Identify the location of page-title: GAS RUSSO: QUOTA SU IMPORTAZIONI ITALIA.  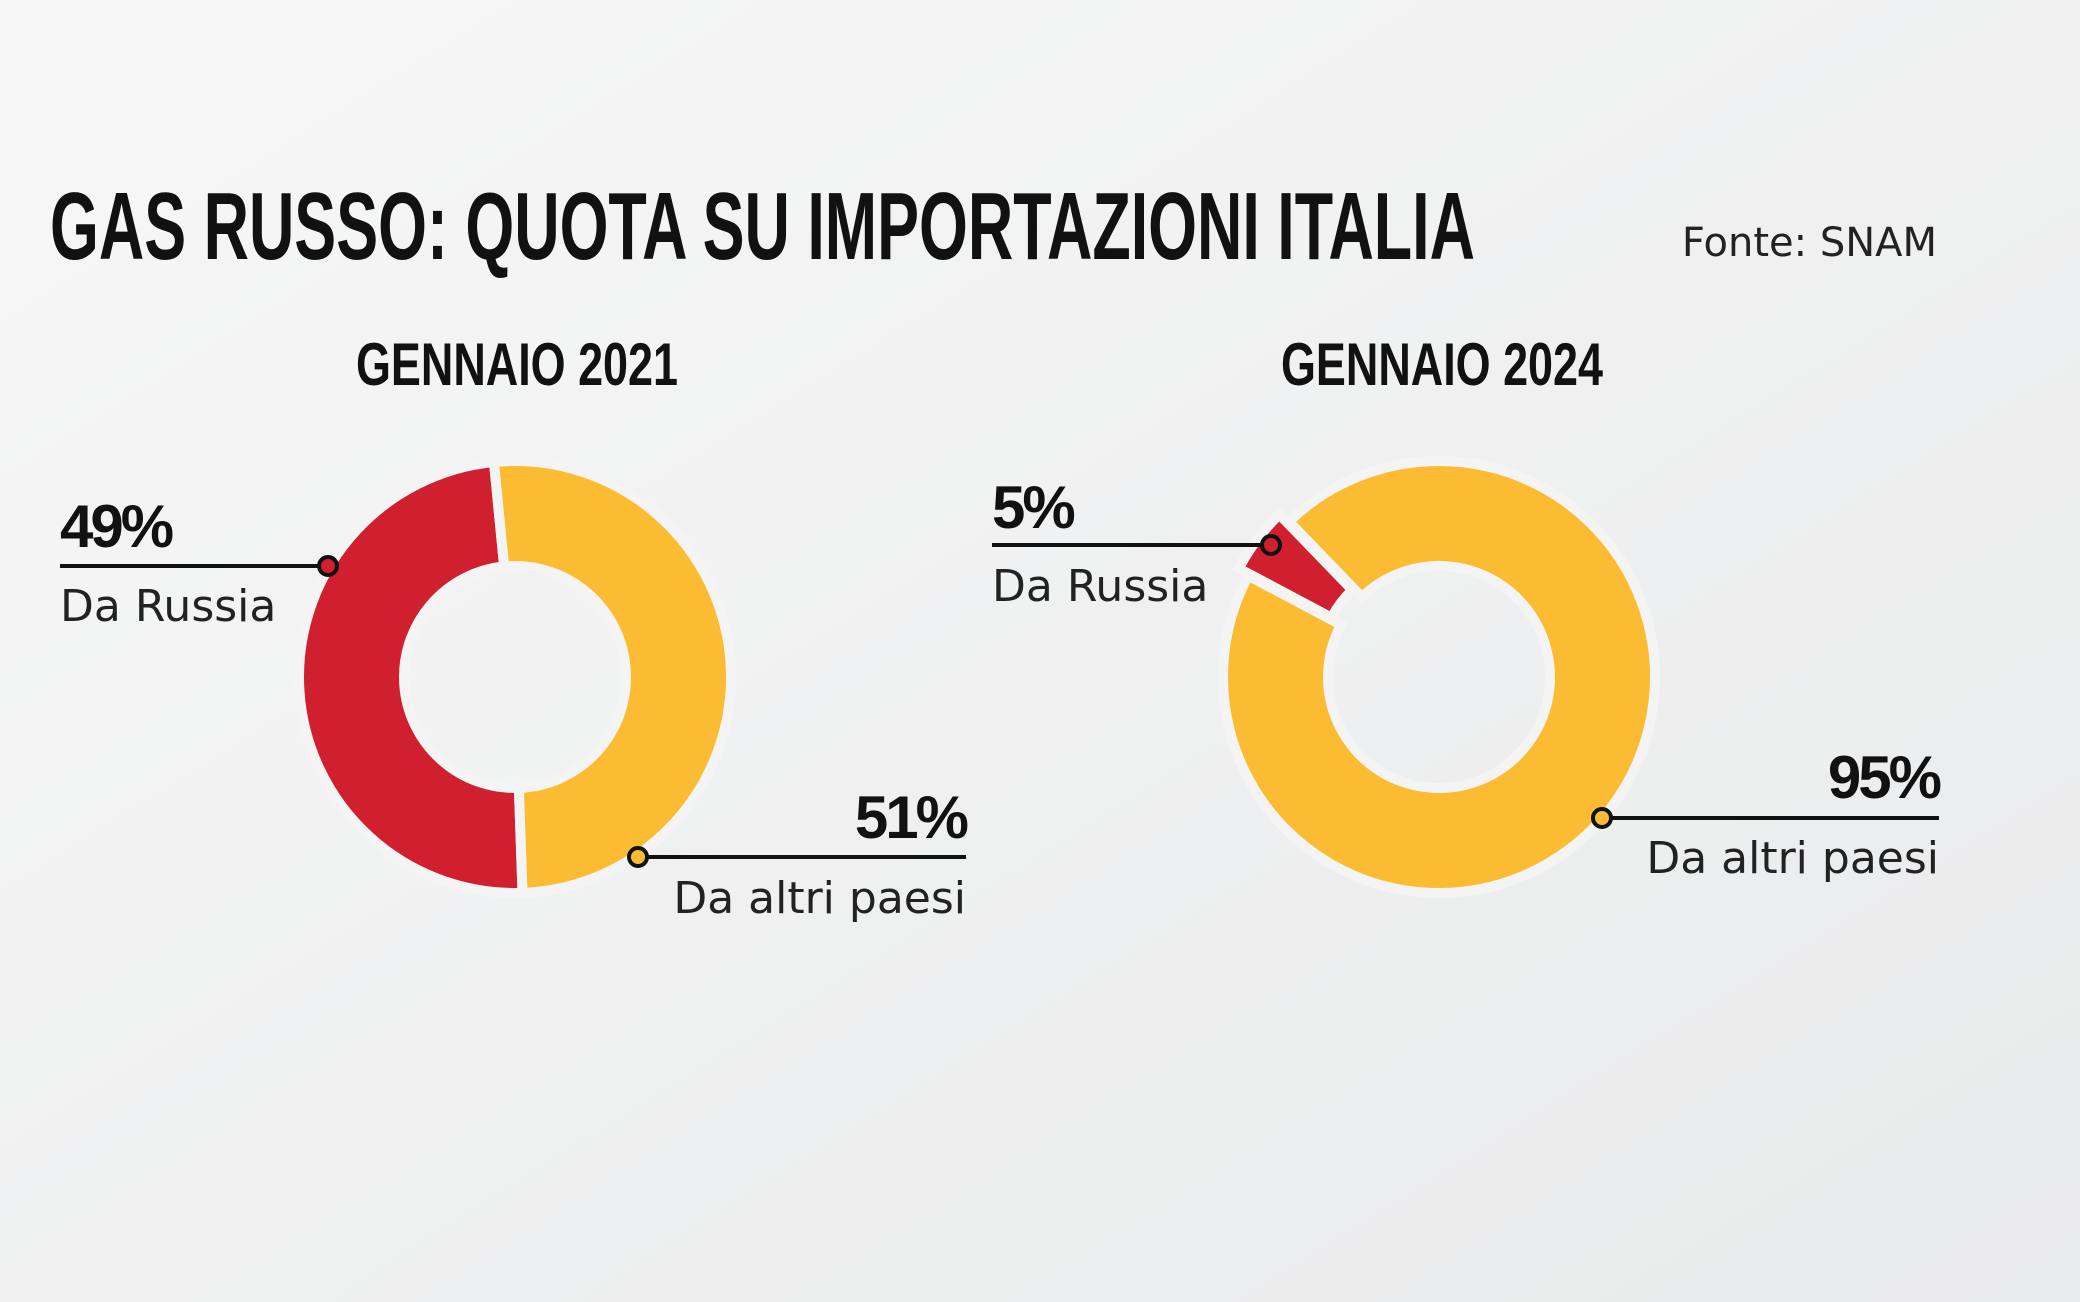
(762, 226).